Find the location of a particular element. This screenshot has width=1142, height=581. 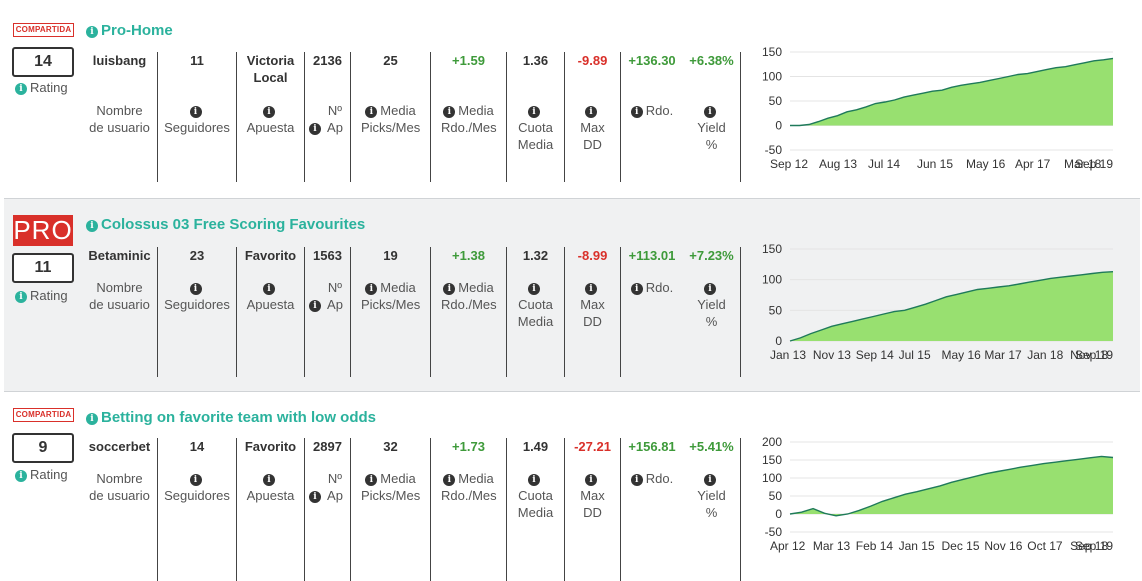

col-num-bets: 2897 i Nº Ap is located at coordinates (328, 509).